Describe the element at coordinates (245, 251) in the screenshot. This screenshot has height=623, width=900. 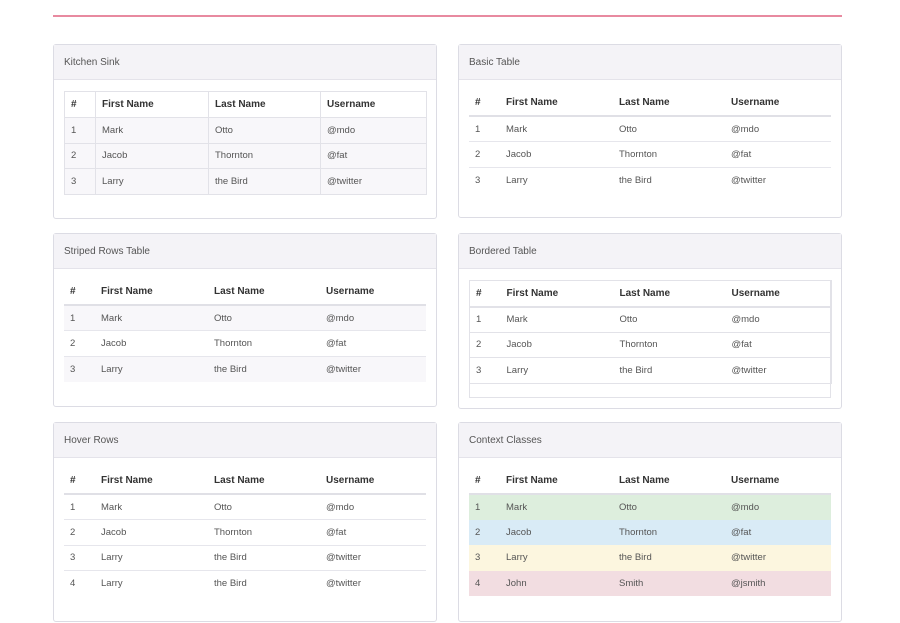
I see `panel-title: Striped Rows Table` at that location.